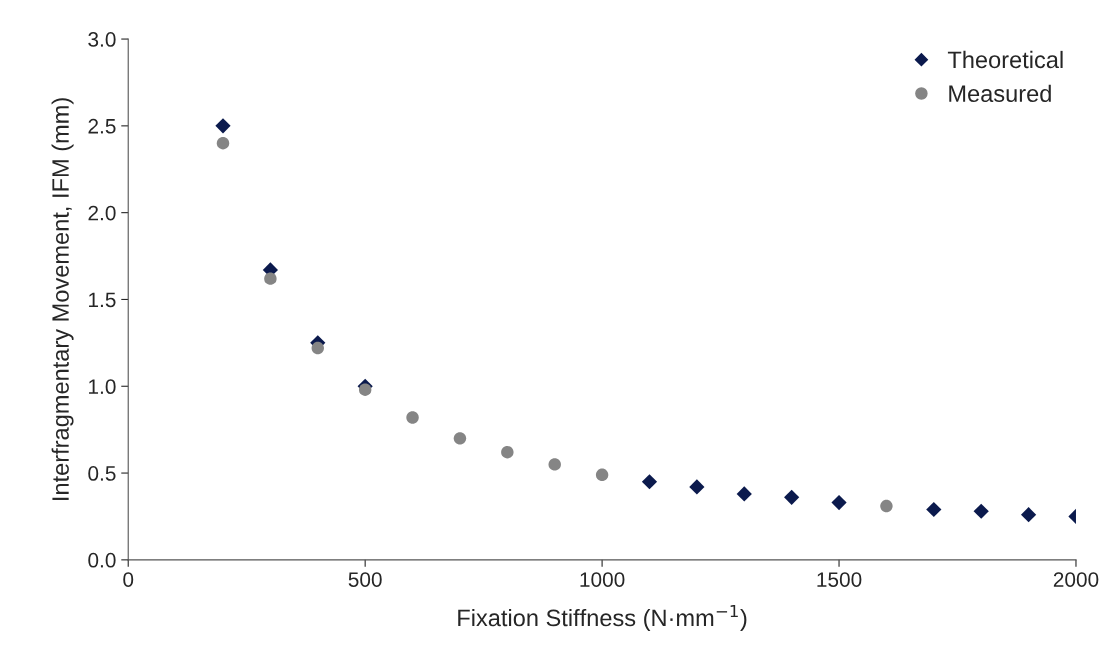 The width and height of the screenshot is (1115, 651). Describe the element at coordinates (102, 387) in the screenshot. I see `y-tick-label: 1.0` at that location.